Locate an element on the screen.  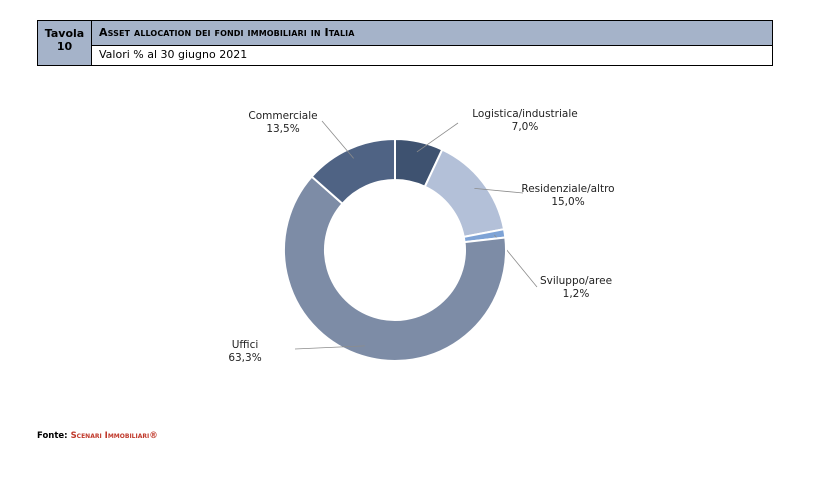
slice-value-label: 15,0% is located at coordinates (567, 202).